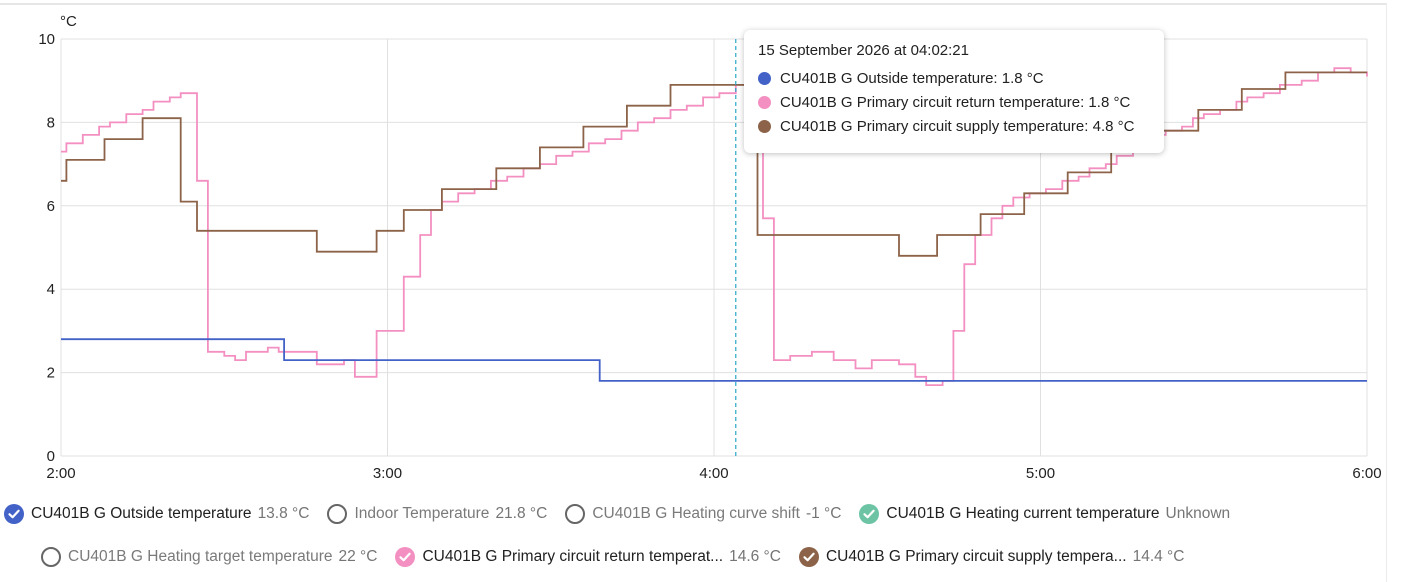 The height and width of the screenshot is (582, 1404). Describe the element at coordinates (1198, 513) in the screenshot. I see `legend-item-value: Unknown` at that location.